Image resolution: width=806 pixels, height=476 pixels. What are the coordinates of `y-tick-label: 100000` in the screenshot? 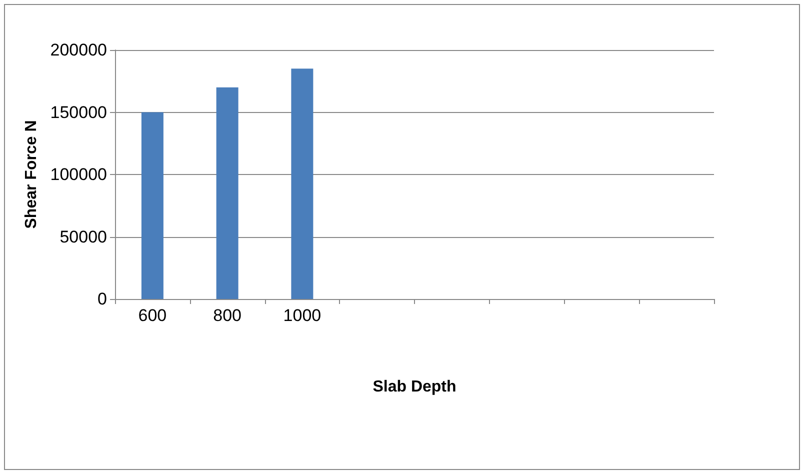 It's located at (78, 174).